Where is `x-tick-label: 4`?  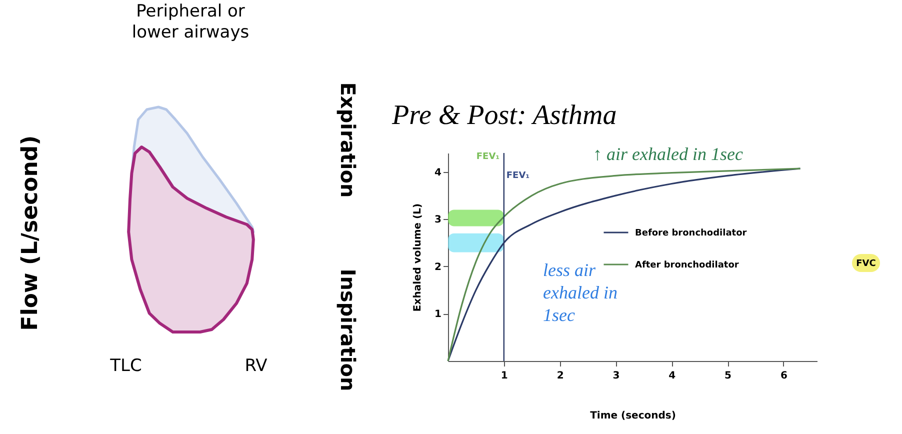 x-tick-label: 4 is located at coordinates (672, 376).